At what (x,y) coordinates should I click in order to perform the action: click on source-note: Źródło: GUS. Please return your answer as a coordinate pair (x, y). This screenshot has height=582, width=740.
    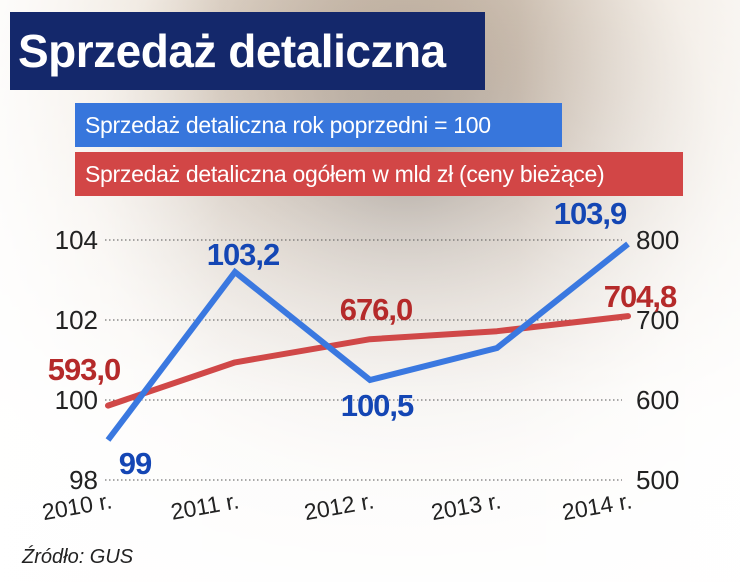
    Looking at the image, I should click on (78, 557).